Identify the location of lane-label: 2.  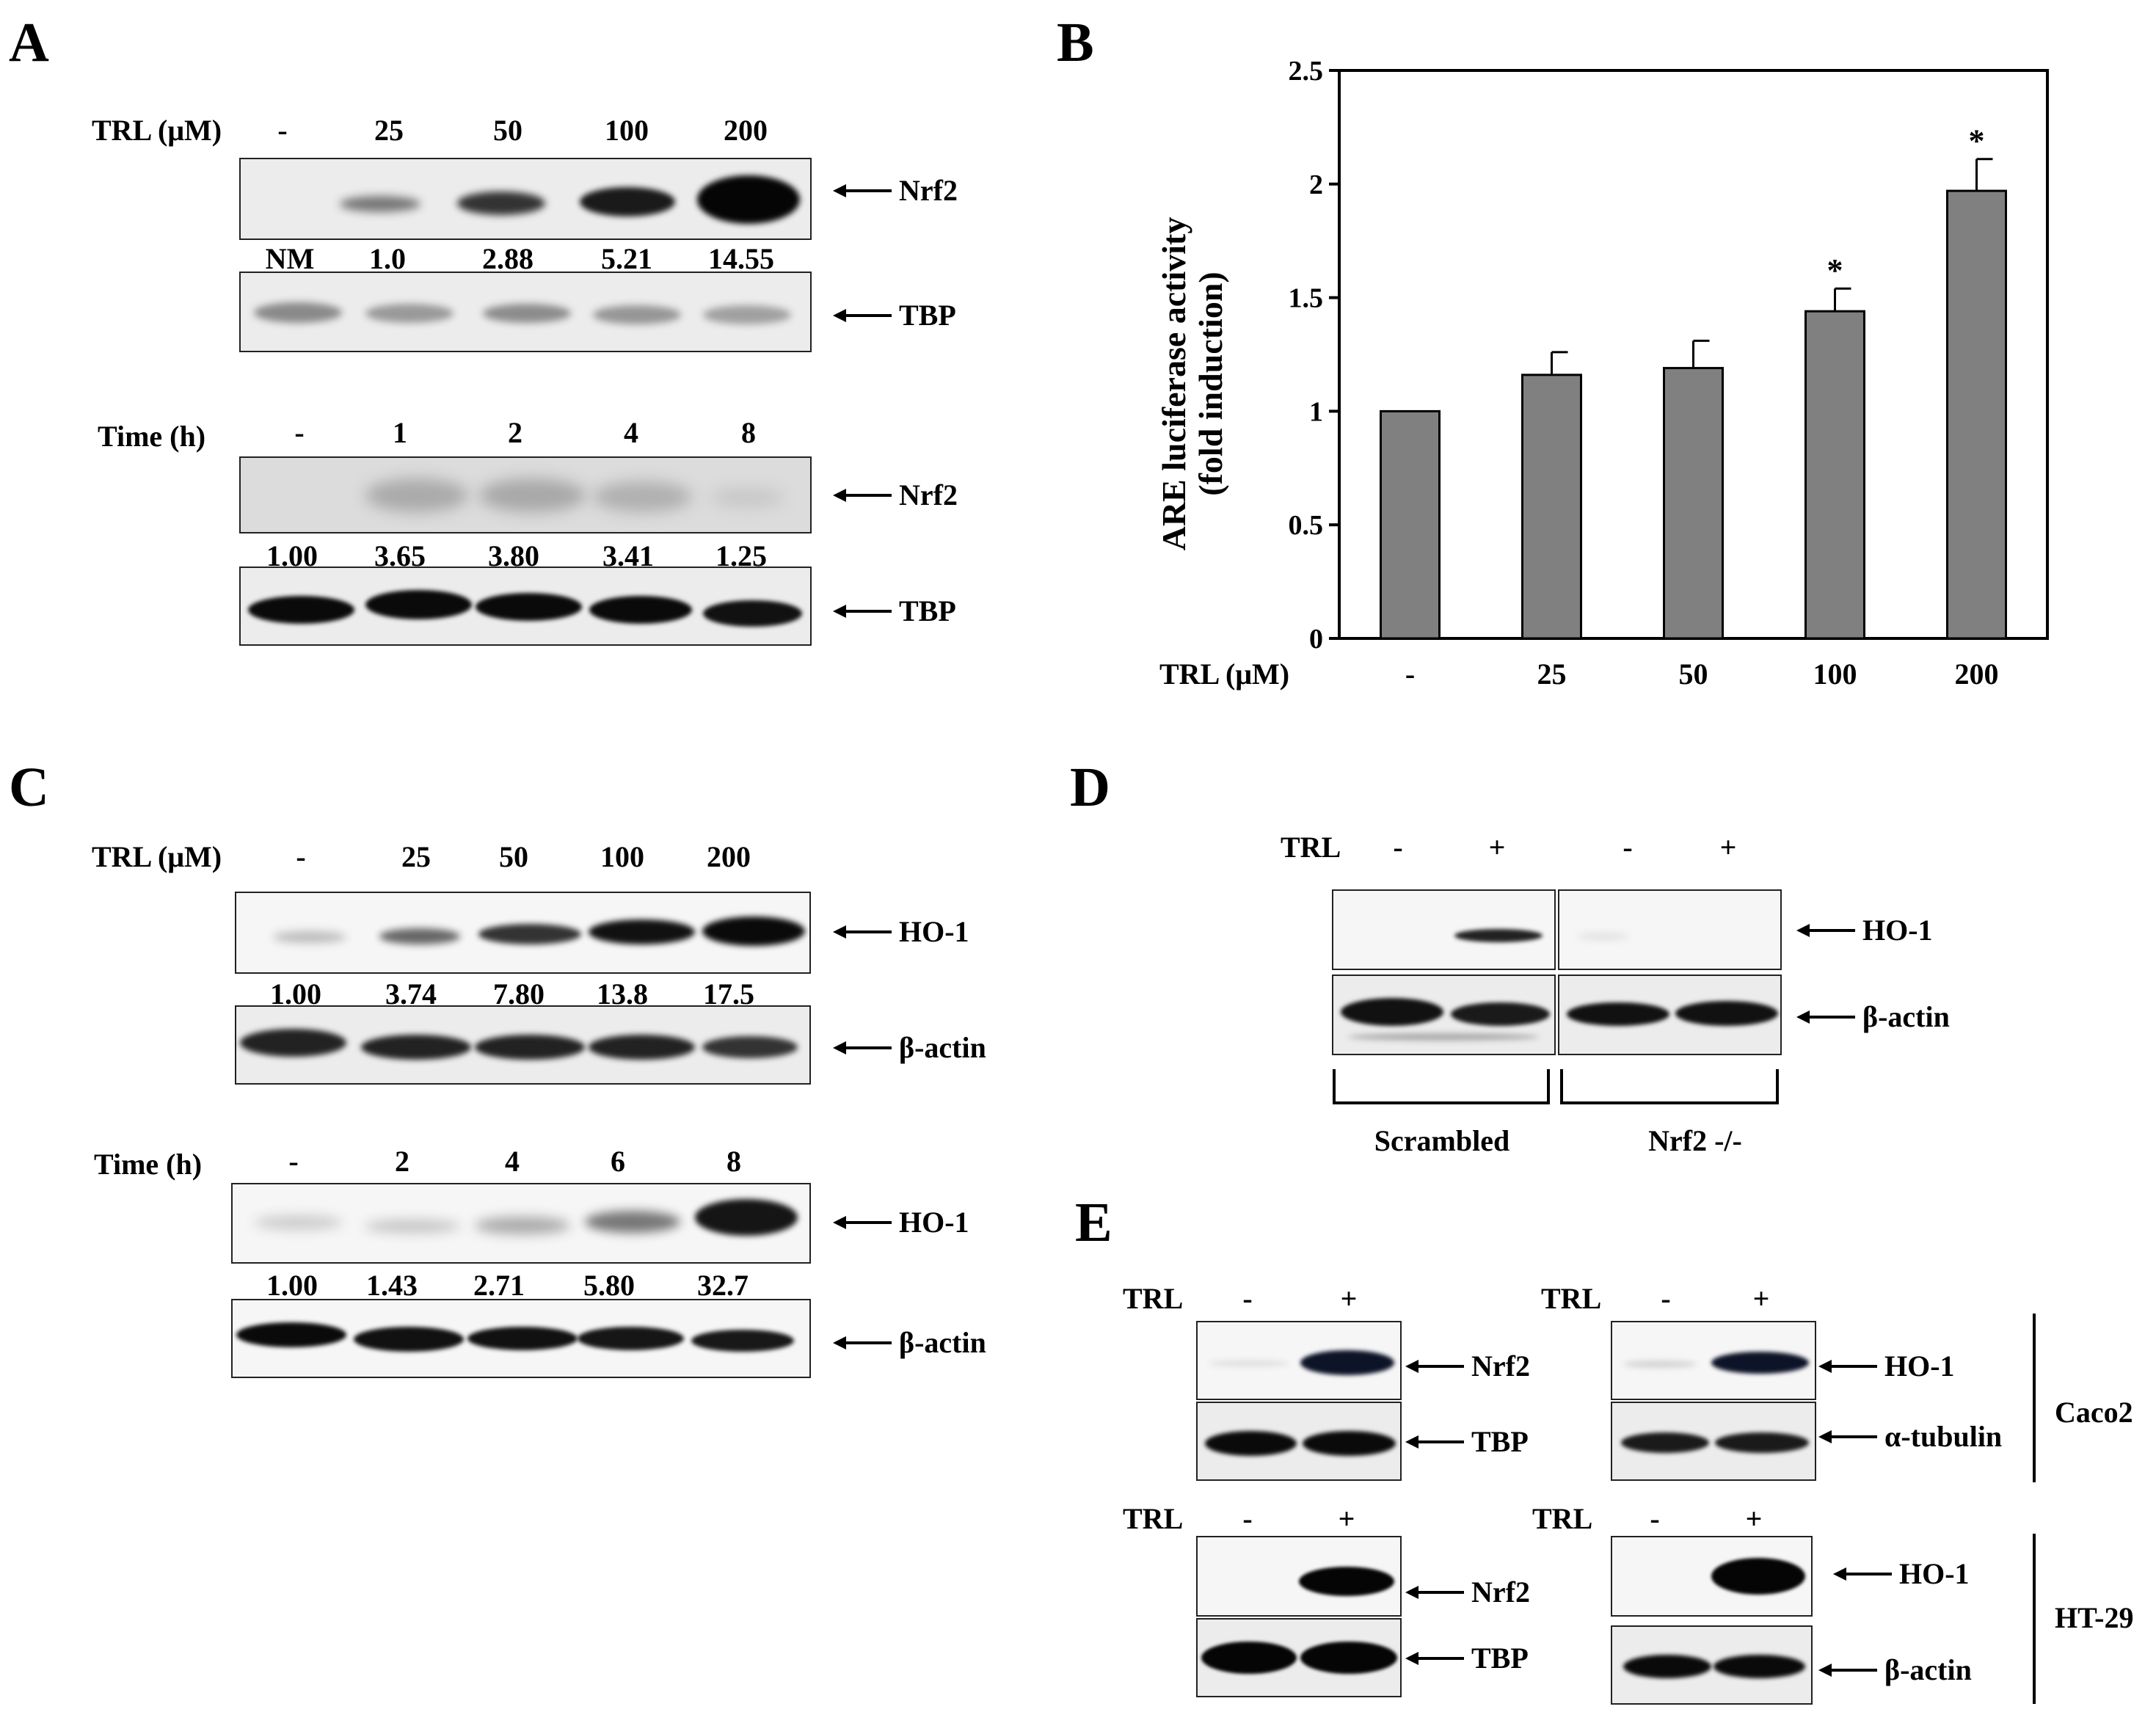
(402, 1161).